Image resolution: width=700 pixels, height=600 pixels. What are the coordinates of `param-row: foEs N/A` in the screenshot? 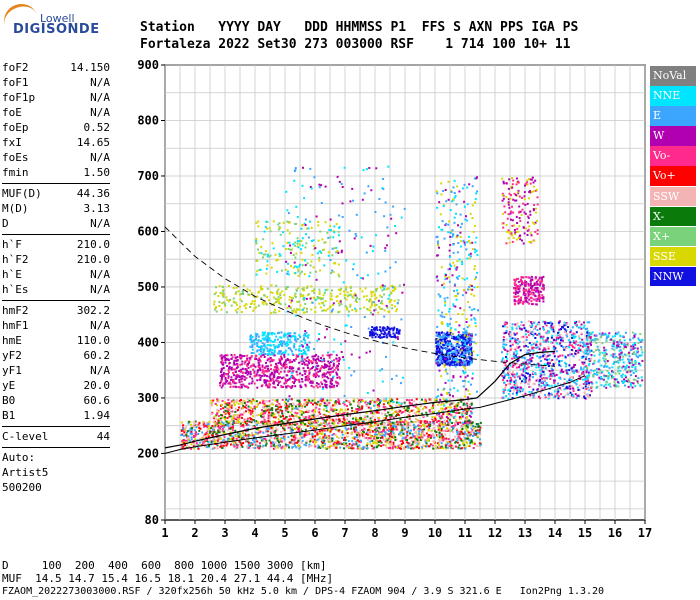 It's located at (56, 157).